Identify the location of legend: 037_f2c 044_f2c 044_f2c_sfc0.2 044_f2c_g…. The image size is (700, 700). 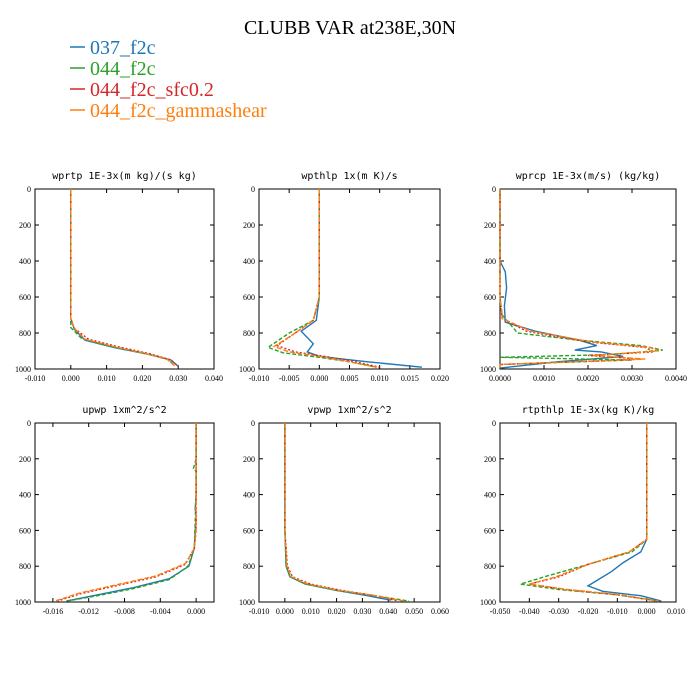
(168, 79).